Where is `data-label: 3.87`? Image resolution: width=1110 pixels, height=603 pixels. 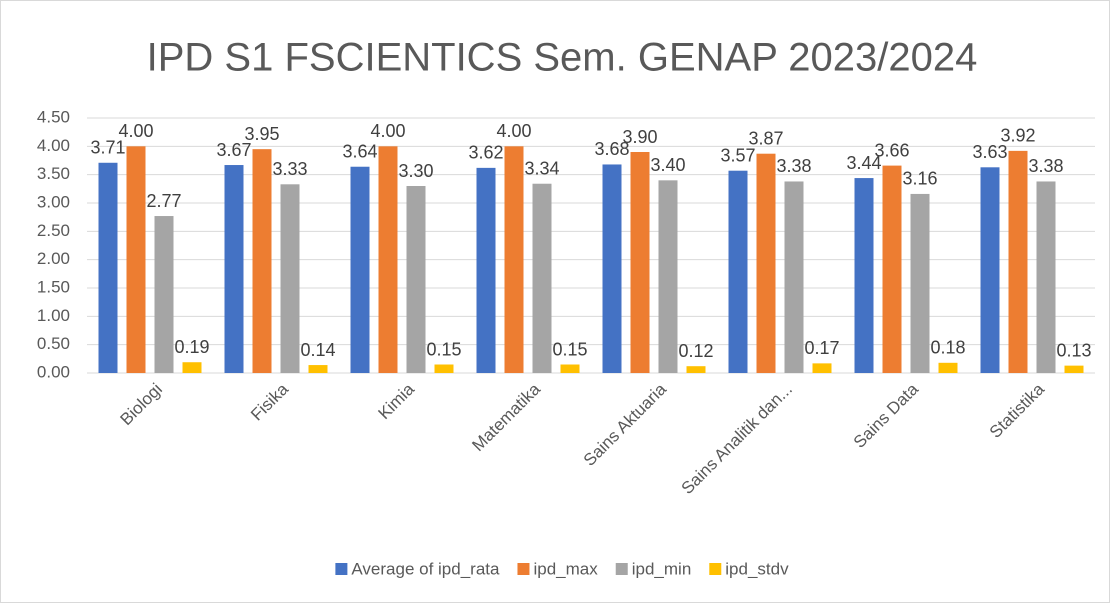 data-label: 3.87 is located at coordinates (765, 138).